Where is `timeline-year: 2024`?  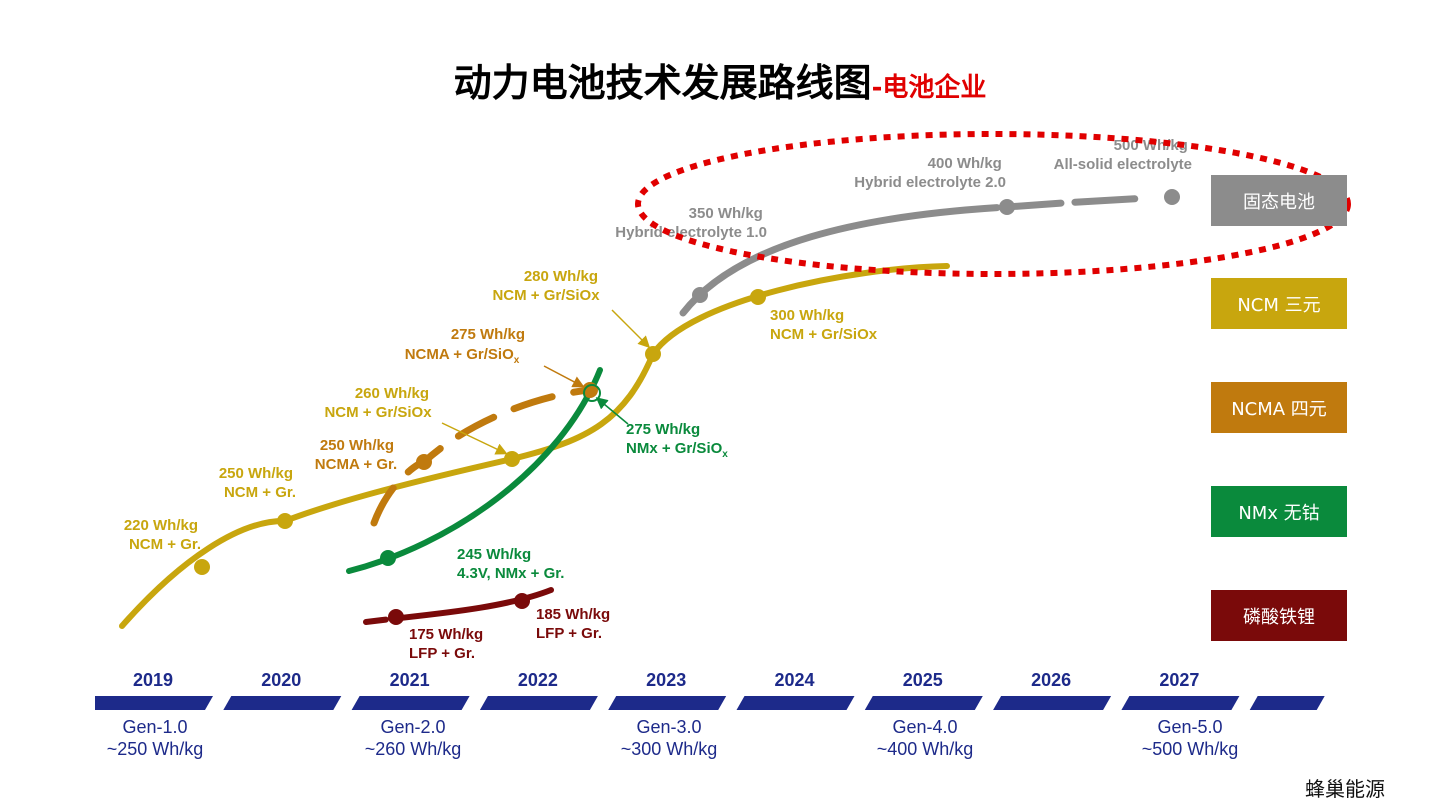 timeline-year: 2024 is located at coordinates (794, 680).